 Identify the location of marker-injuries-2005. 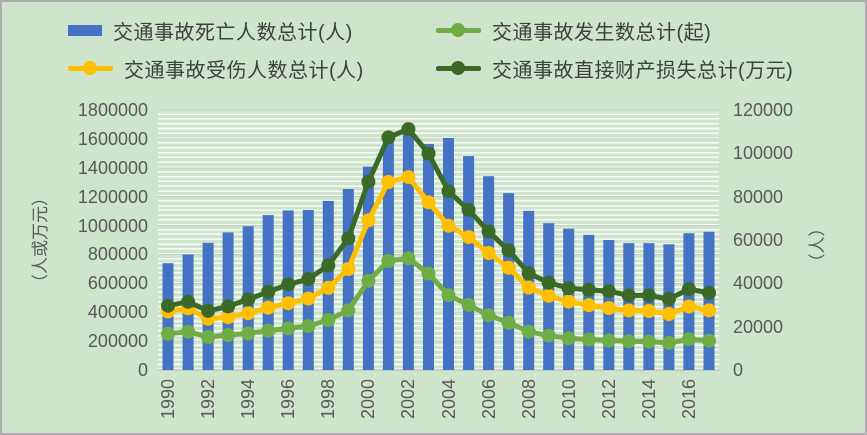
(468, 237).